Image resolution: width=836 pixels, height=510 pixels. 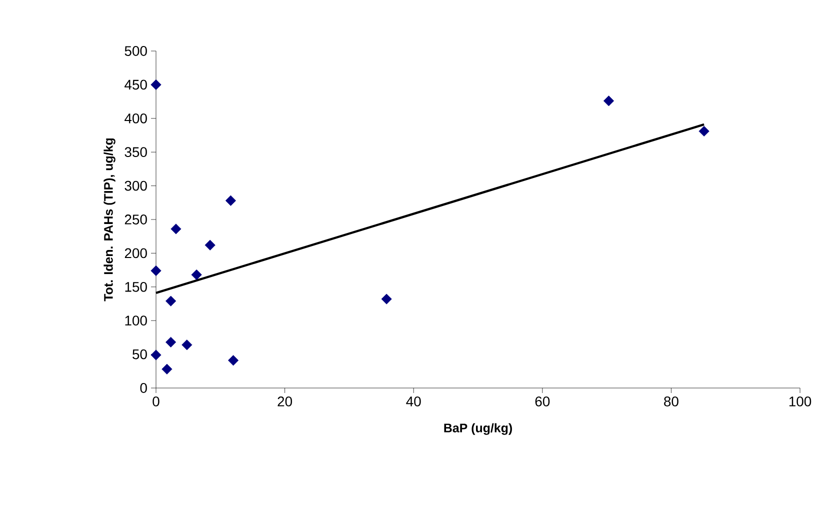 What do you see at coordinates (542, 401) in the screenshot?
I see `x-tick-label: 60` at bounding box center [542, 401].